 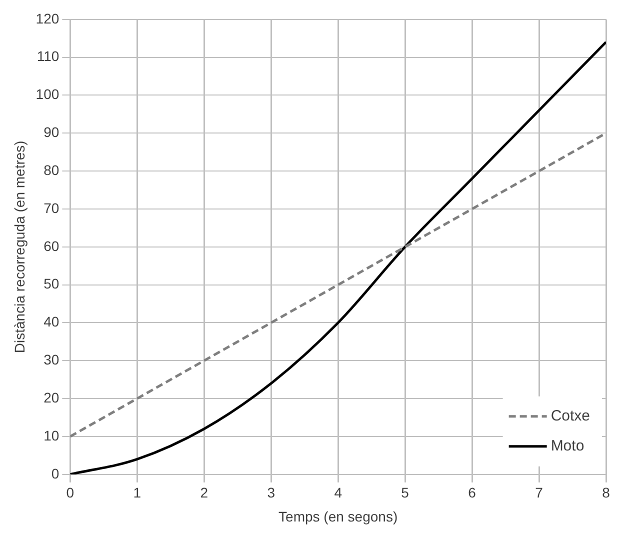 What do you see at coordinates (405, 492) in the screenshot?
I see `x-tick-label: 5` at bounding box center [405, 492].